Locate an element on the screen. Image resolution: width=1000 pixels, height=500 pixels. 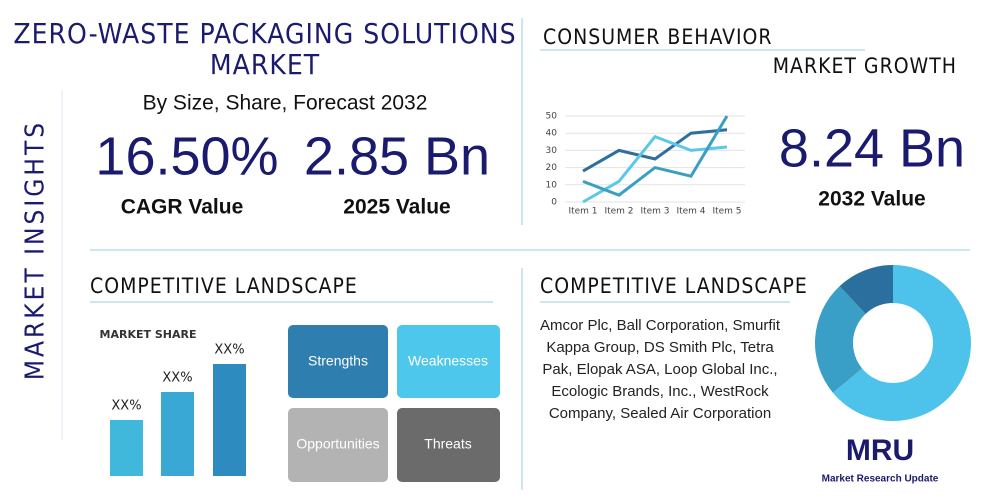
stat-label: 2025 Value is located at coordinates (396, 207).